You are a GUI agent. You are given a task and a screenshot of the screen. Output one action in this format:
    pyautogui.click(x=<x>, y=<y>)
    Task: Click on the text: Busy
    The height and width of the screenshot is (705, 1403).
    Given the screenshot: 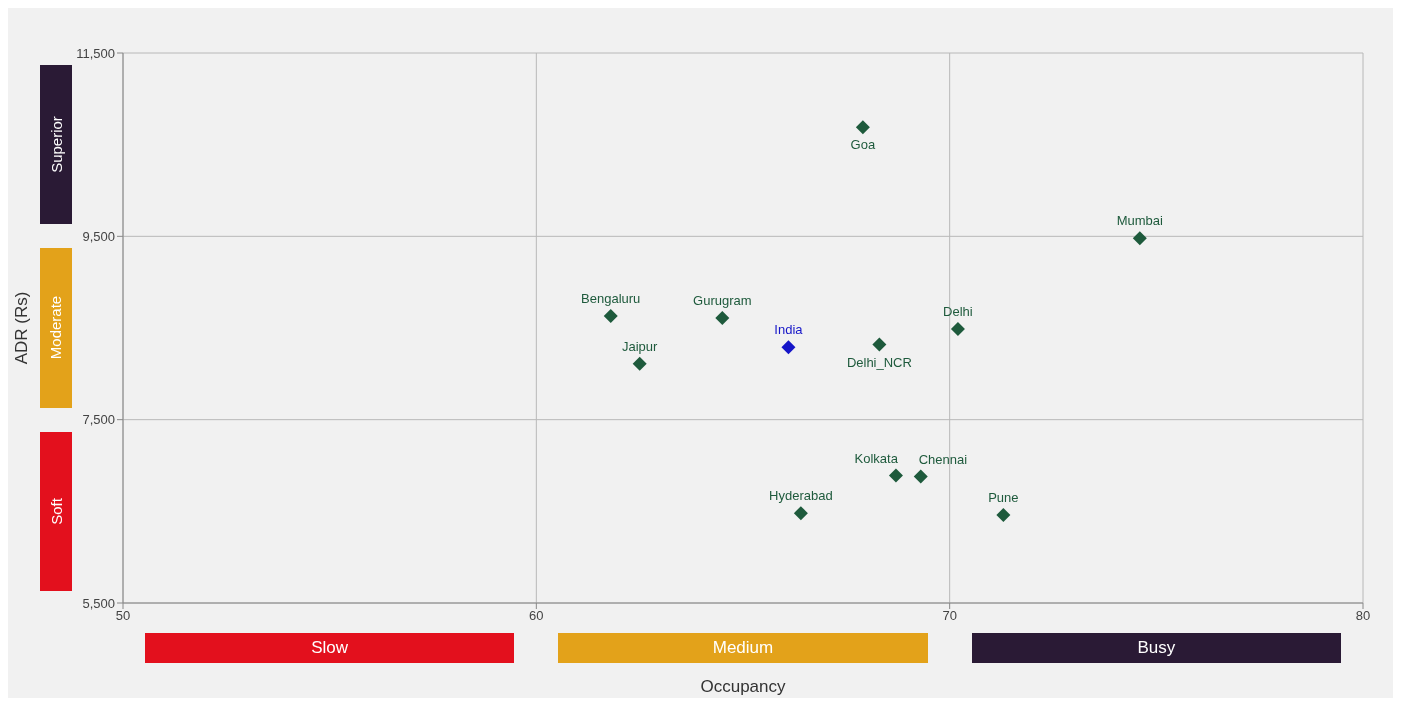 What is the action you would take?
    pyautogui.click(x=1156, y=648)
    